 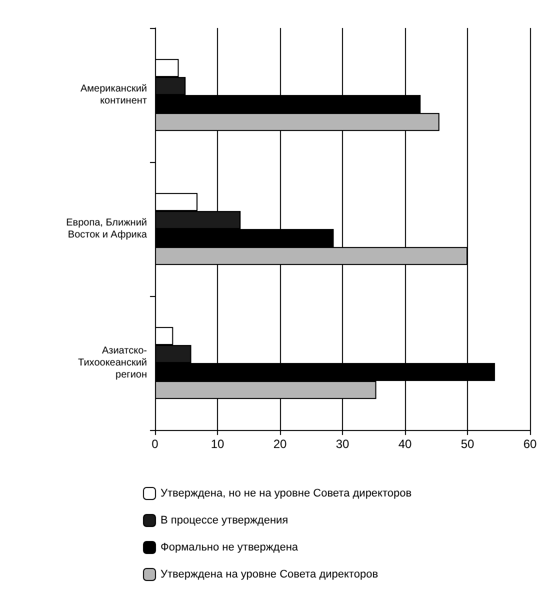 What do you see at coordinates (286, 494) in the screenshot?
I see `legend-label: Утверждена, но не на уровне Совета директоров` at bounding box center [286, 494].